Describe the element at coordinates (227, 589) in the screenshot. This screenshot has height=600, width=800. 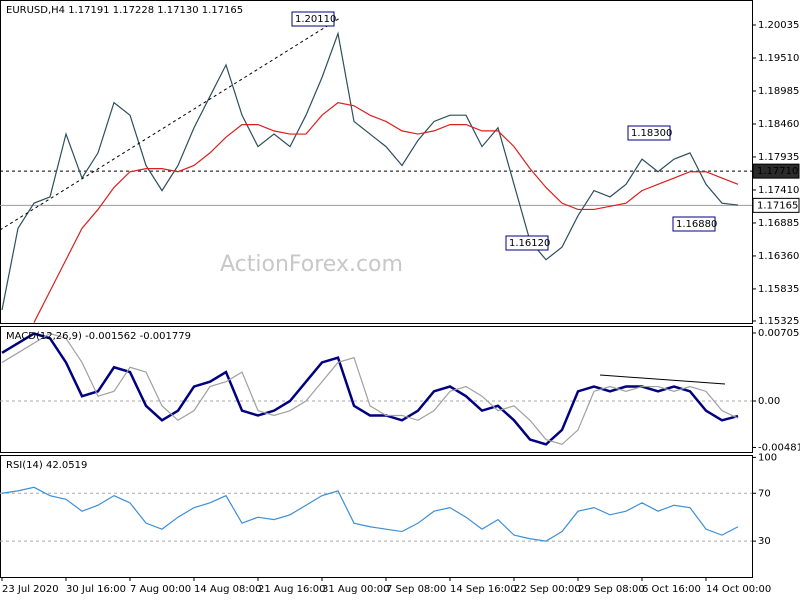
I see `x-tick-label: 14 Aug 08:00` at that location.